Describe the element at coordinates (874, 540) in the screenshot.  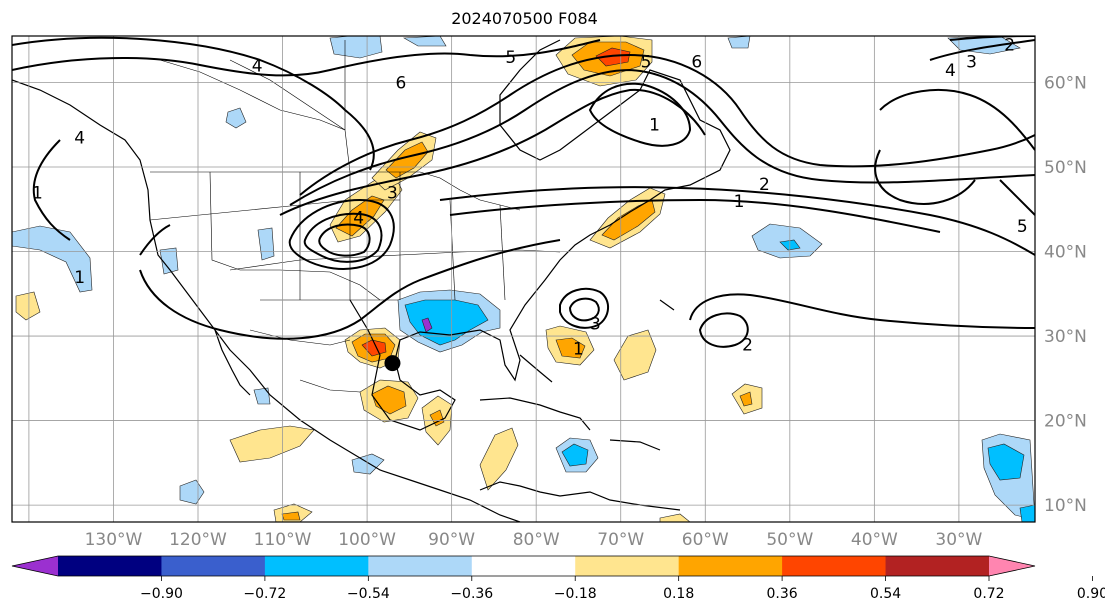
I see `longitude-label: 40°W` at that location.